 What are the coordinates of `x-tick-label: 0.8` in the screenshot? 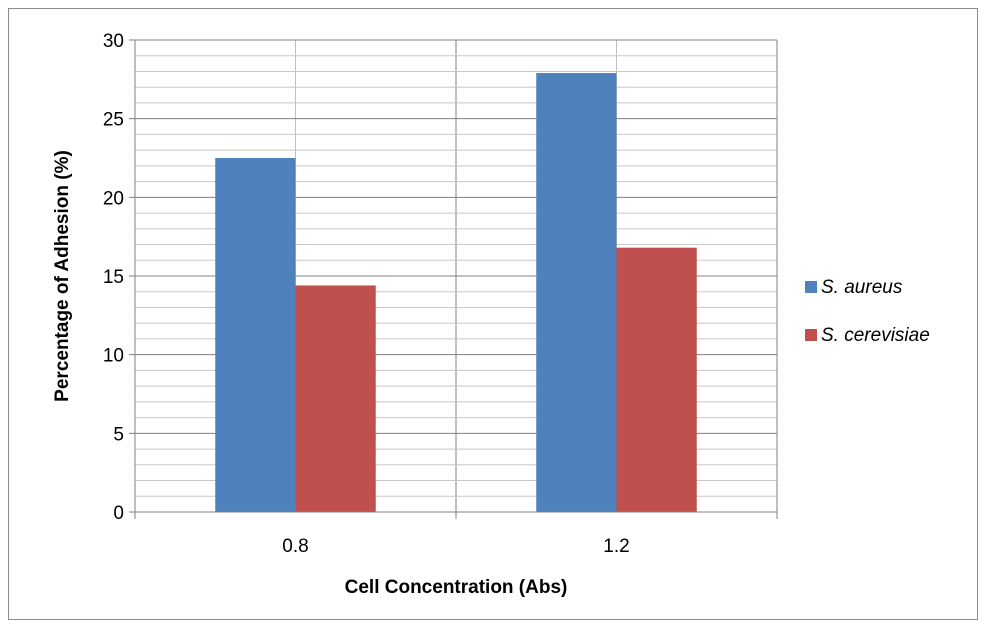 It's located at (295, 546).